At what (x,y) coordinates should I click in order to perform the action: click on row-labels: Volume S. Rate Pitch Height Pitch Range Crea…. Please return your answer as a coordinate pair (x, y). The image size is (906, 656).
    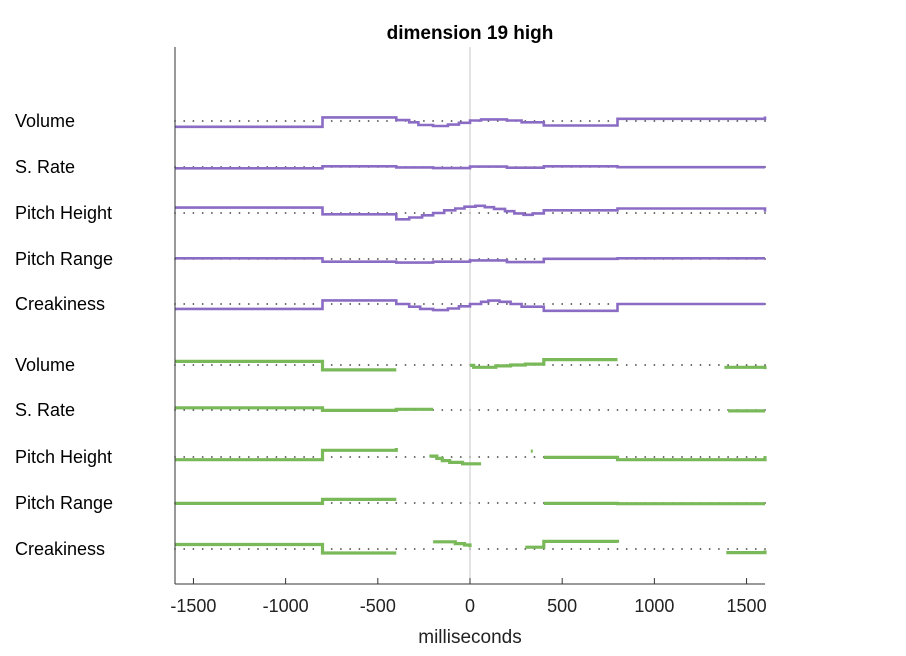
    Looking at the image, I should click on (64, 335).